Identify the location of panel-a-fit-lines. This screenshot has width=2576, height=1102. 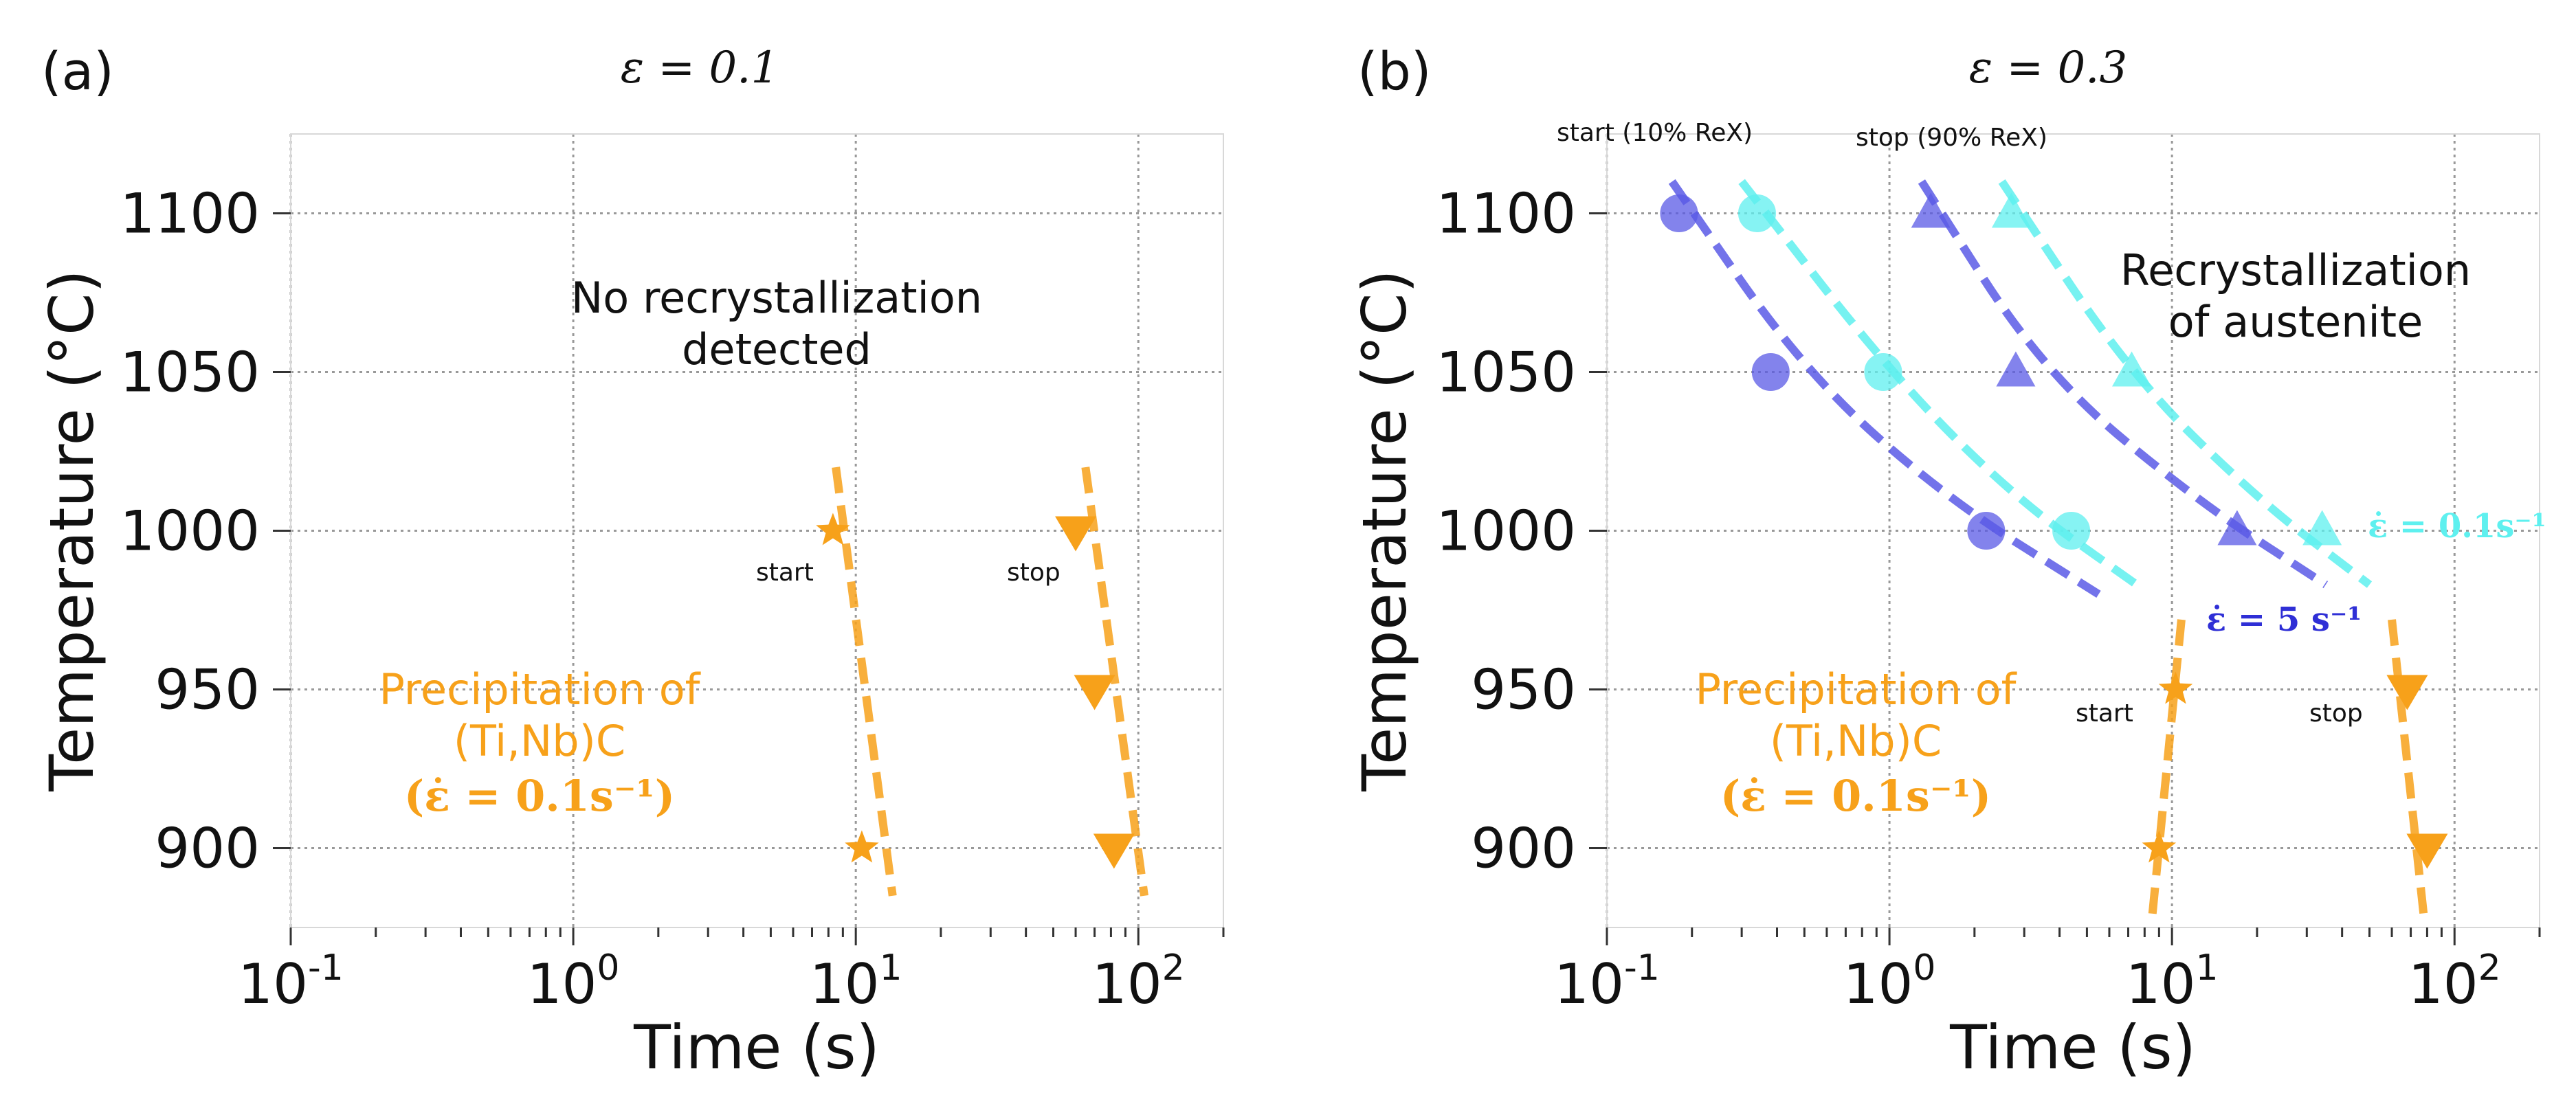
(990, 682).